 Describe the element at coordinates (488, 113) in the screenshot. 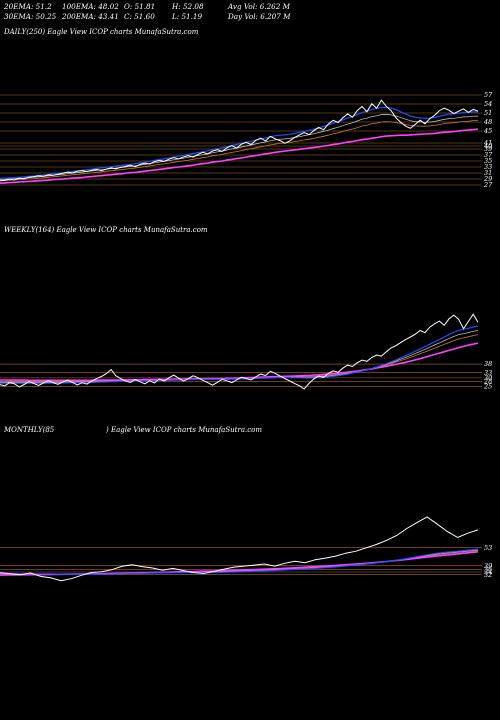

I see `daily-tick-label: 51` at that location.